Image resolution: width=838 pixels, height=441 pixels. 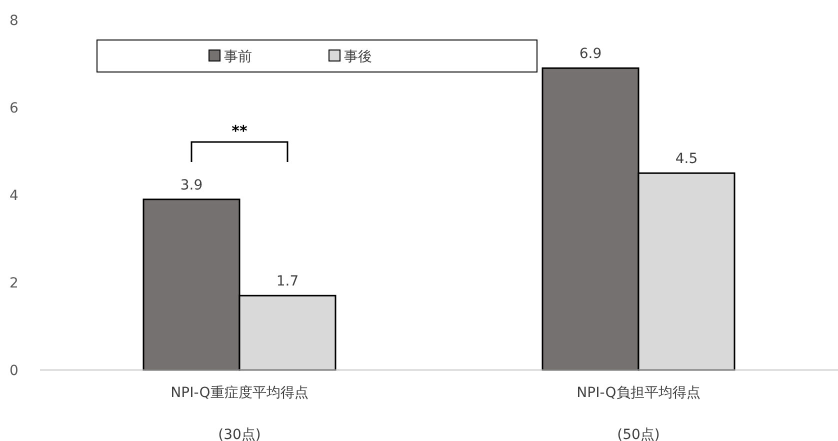 What do you see at coordinates (638, 413) in the screenshot?
I see `category-label: NPI-Q負担平均得点 (50点)` at bounding box center [638, 413].